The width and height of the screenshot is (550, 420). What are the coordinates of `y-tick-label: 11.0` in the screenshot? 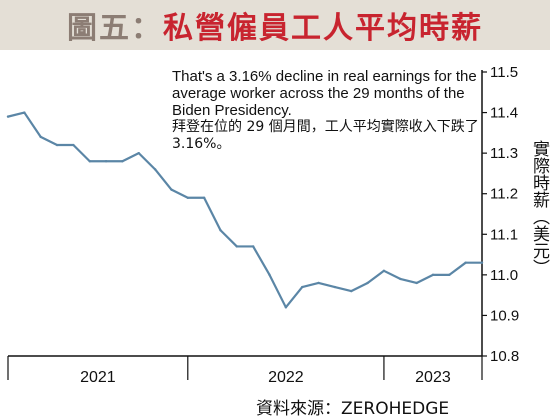 It's located at (504, 275).